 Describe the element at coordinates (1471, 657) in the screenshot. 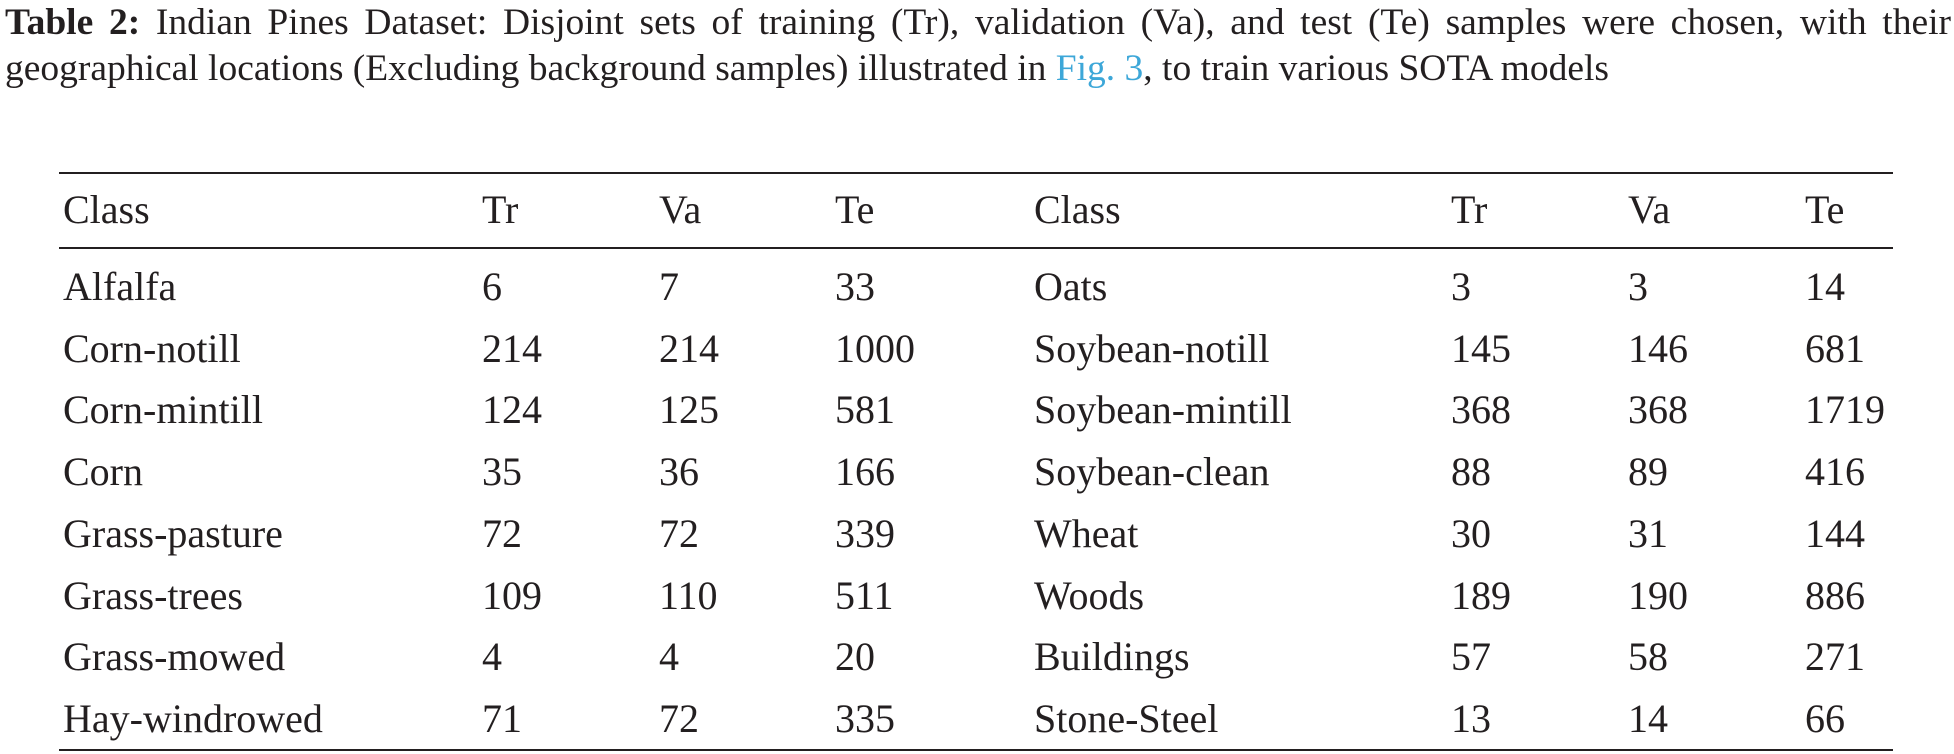

I see `table-cell-tr-right: 57` at that location.